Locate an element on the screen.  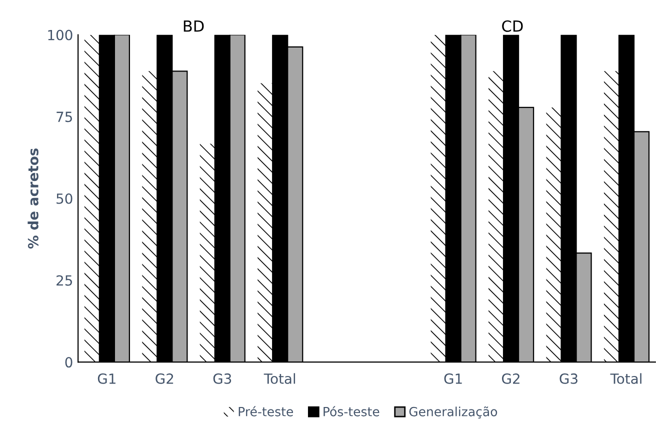
y-tick-label: 0 is located at coordinates (68, 362).